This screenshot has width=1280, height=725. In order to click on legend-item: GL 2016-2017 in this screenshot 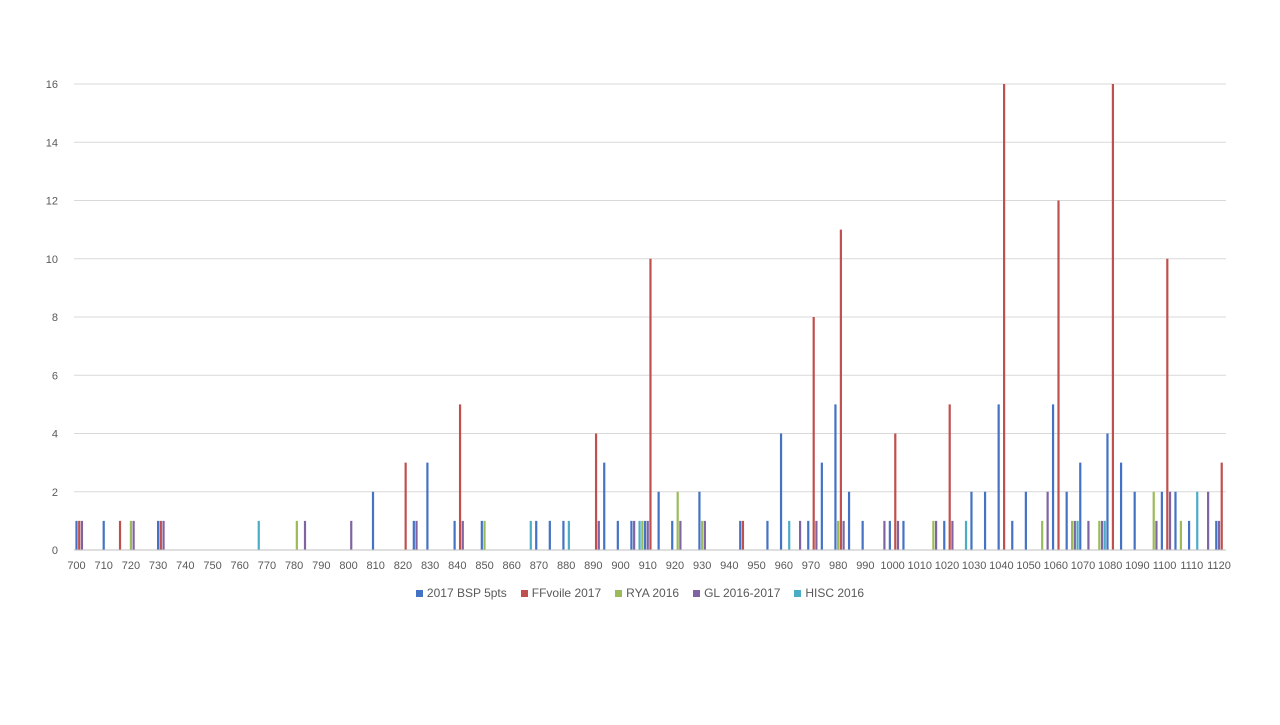, I will do `click(736, 593)`.